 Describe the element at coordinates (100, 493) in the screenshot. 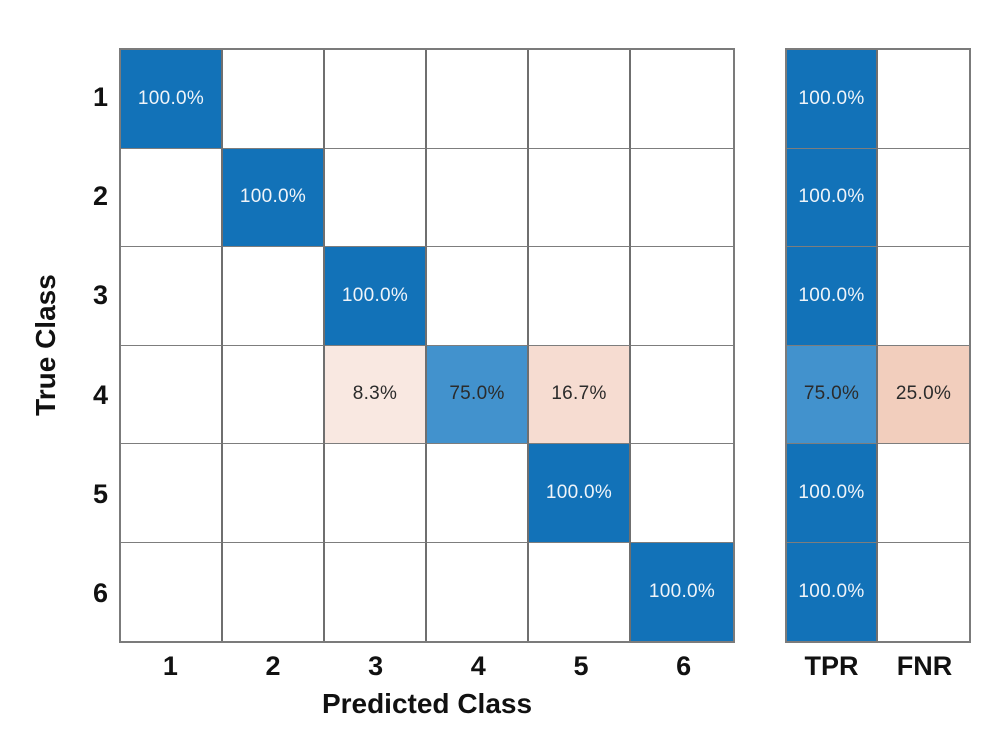

I see `y-tick-label-5: 5` at that location.